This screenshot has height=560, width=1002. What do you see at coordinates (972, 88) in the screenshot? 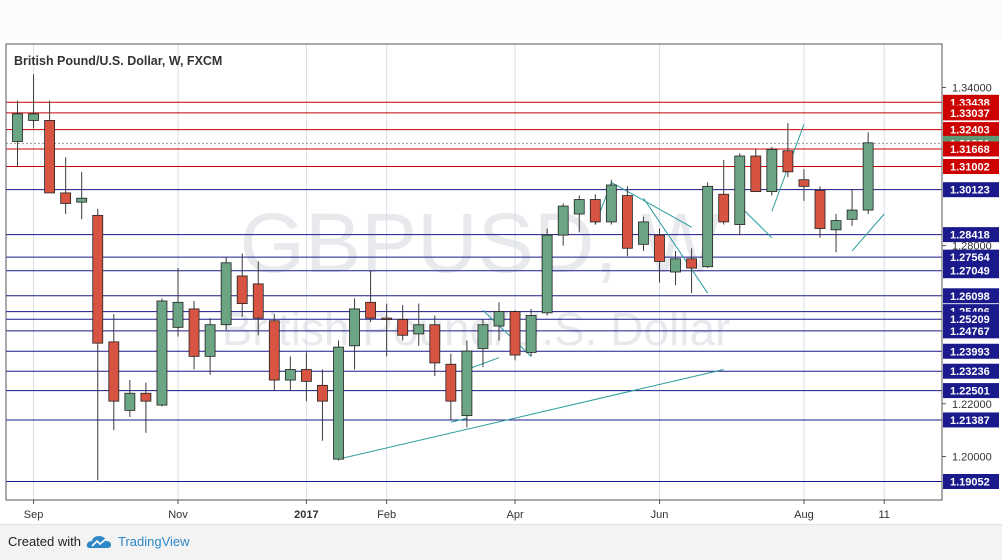
I see `y-tick-label: 1.34000` at bounding box center [972, 88].